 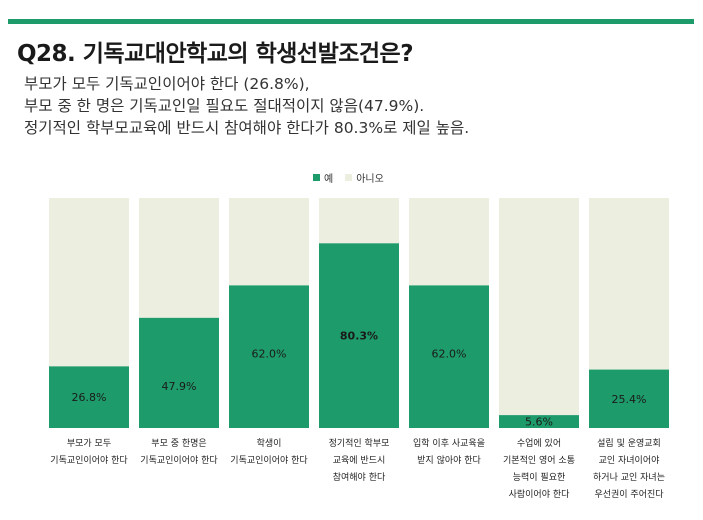 I want to click on data-label-2: 47.9%, so click(x=179, y=386).